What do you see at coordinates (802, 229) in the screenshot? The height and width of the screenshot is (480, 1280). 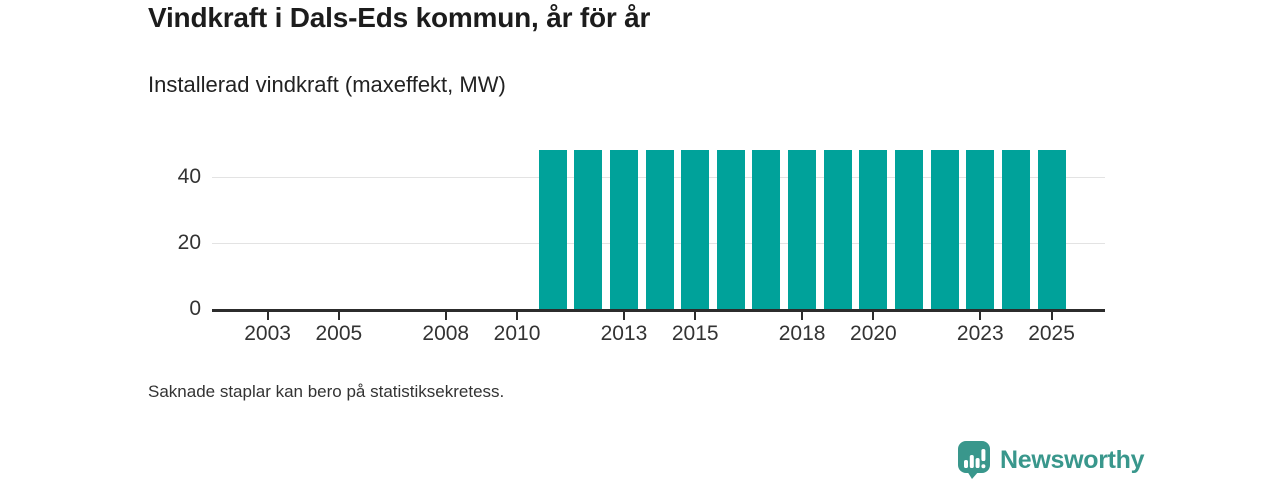 I see `bar-2018` at bounding box center [802, 229].